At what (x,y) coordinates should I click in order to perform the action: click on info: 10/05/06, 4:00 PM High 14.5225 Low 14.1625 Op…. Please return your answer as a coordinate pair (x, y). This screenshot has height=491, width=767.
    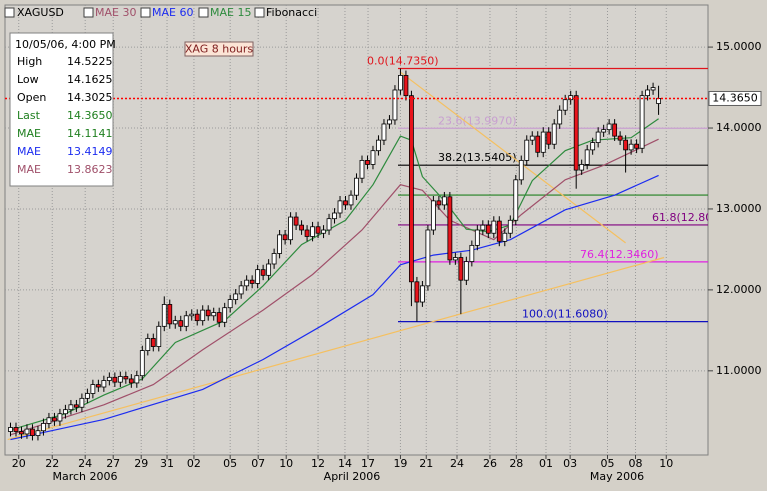
    Looking at the image, I should click on (65, 107).